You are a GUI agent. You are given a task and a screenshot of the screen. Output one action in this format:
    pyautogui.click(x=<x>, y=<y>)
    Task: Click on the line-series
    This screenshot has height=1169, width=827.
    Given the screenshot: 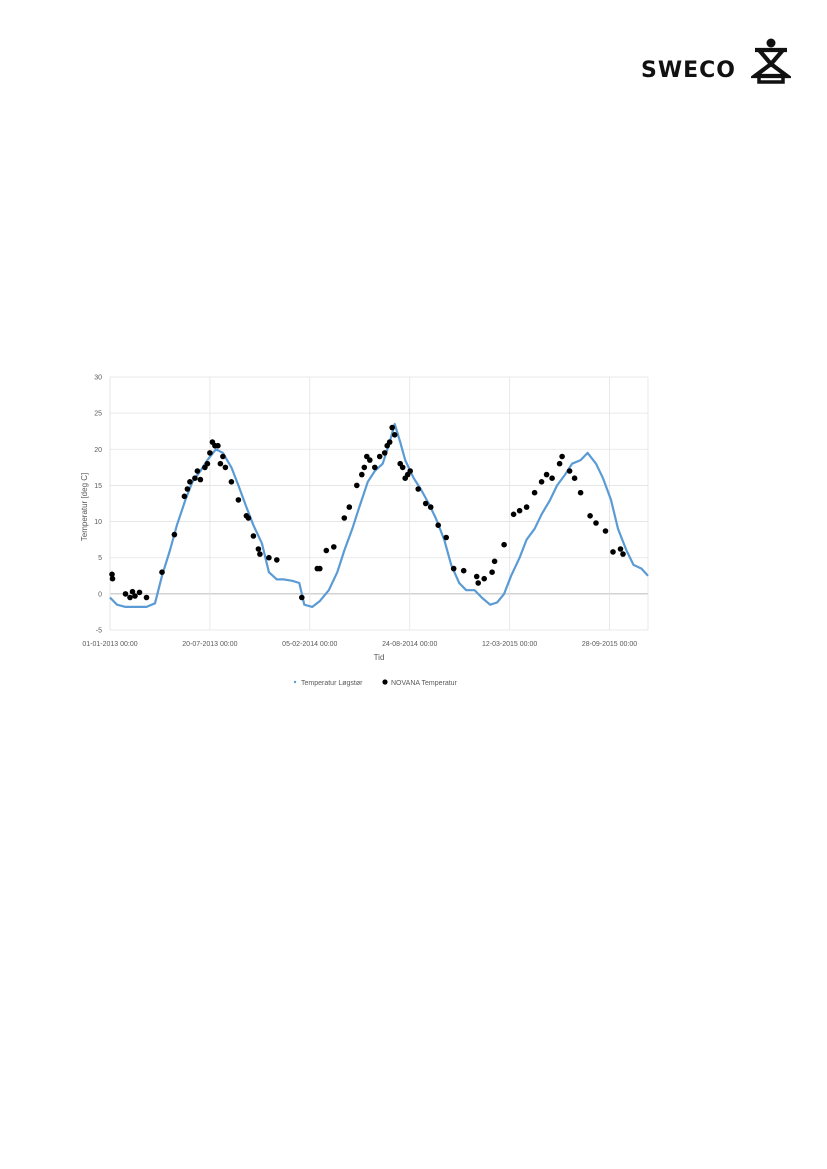 What is the action you would take?
    pyautogui.click(x=379, y=515)
    